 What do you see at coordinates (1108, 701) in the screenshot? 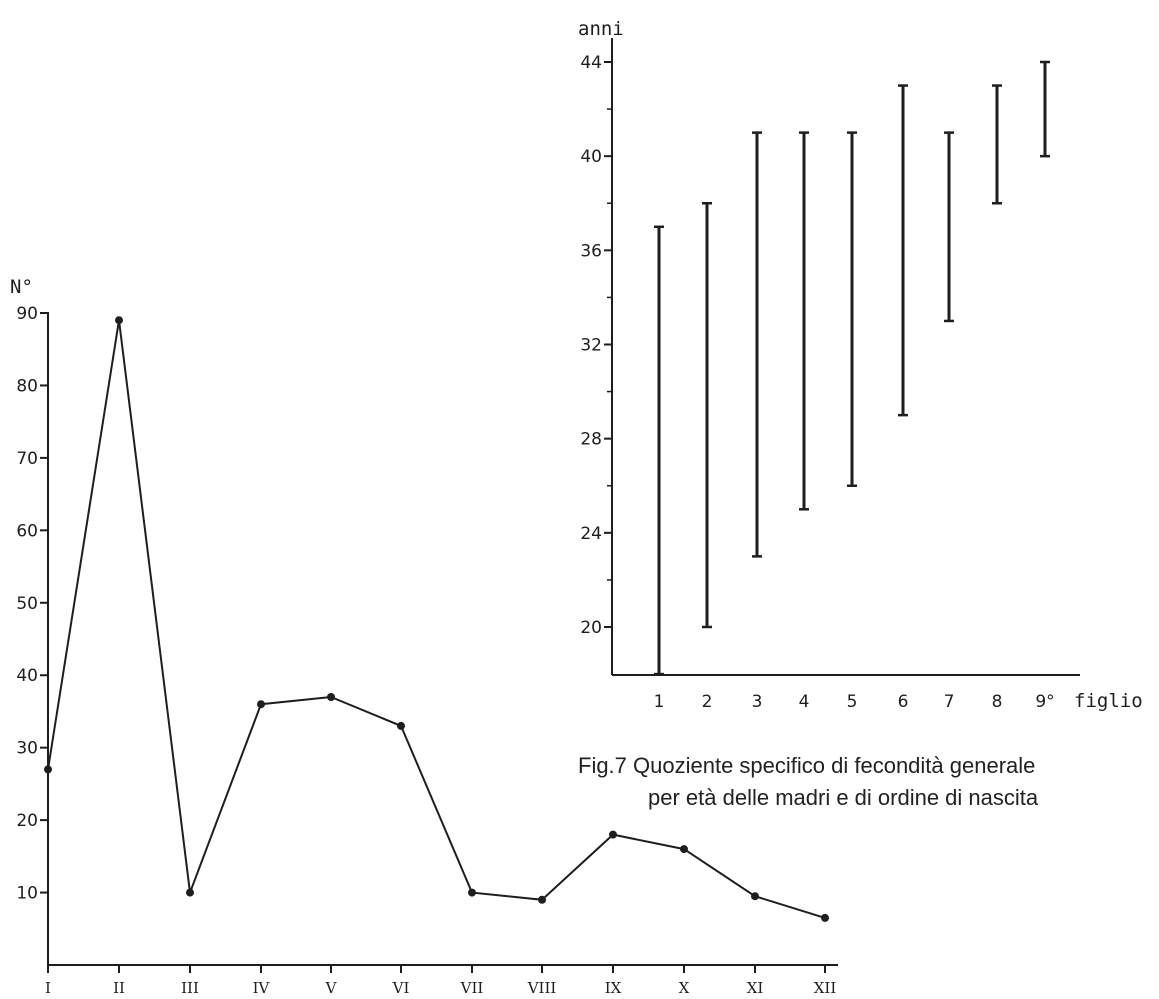
I see `right-x-axis-label: figlio` at bounding box center [1108, 701].